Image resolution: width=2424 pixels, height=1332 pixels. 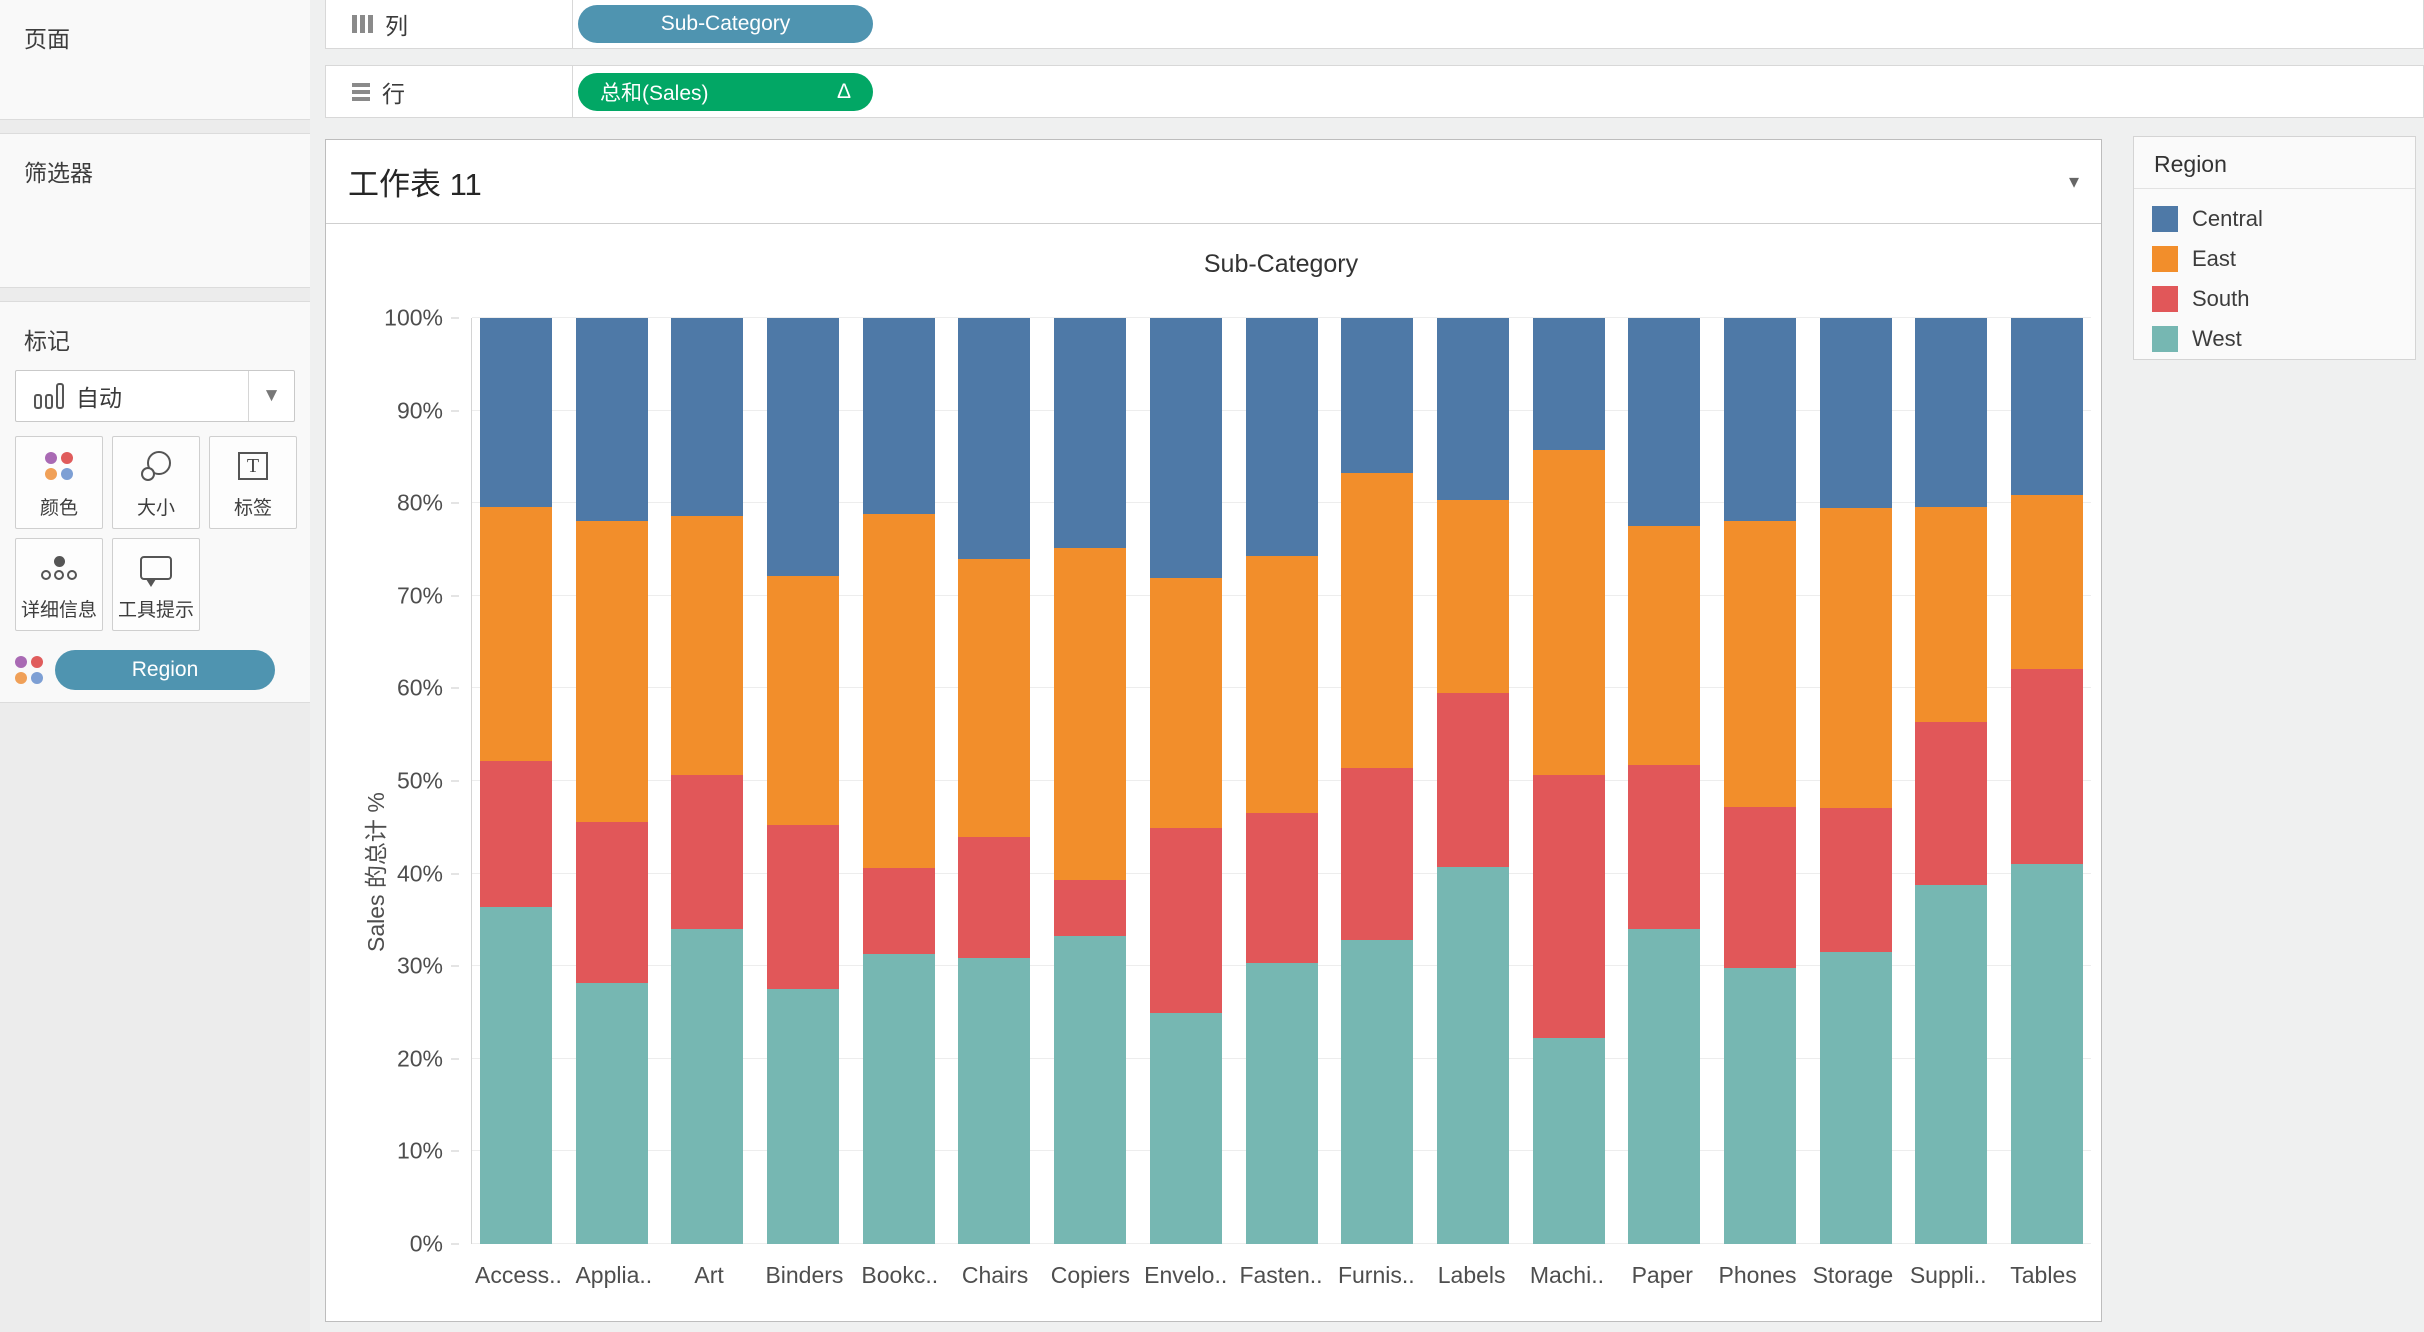 I want to click on region-color-pill: Region, so click(x=165, y=670).